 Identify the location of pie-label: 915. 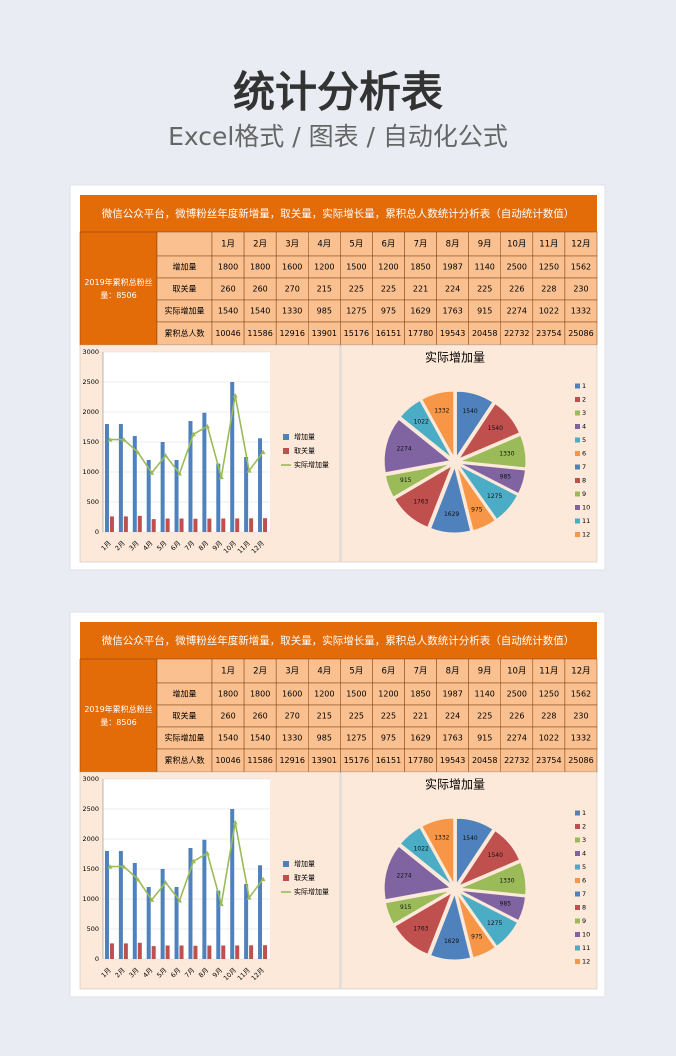
(406, 480).